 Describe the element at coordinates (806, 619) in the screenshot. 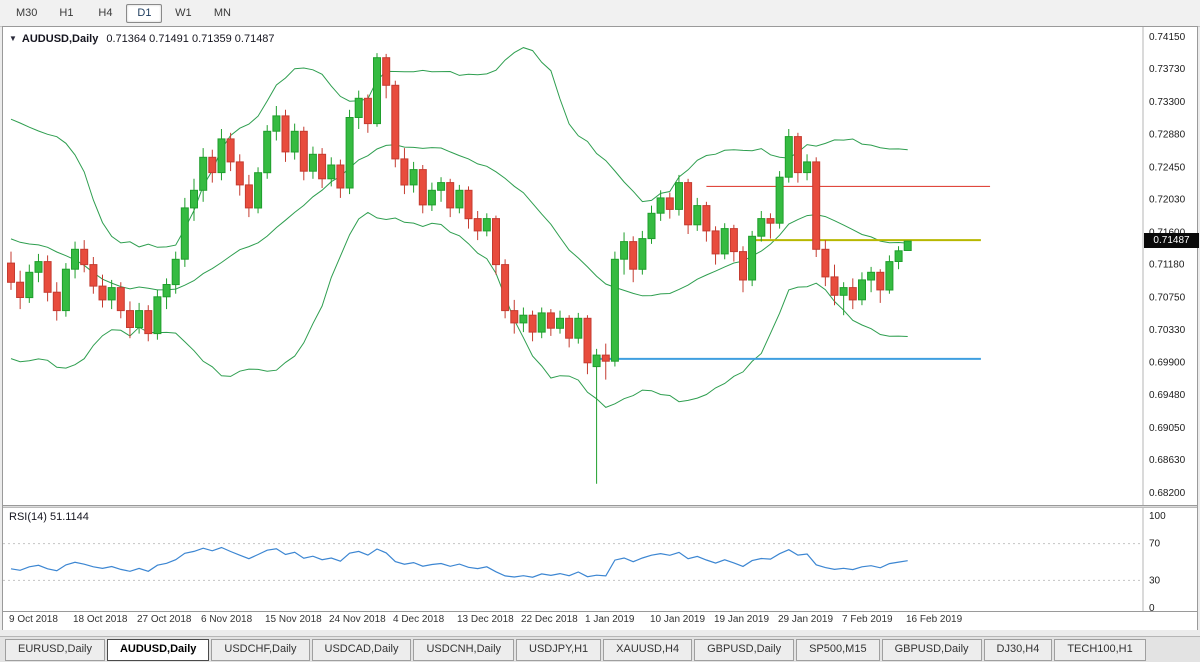

I see `date-axis-label: 29 Jan 2019` at that location.